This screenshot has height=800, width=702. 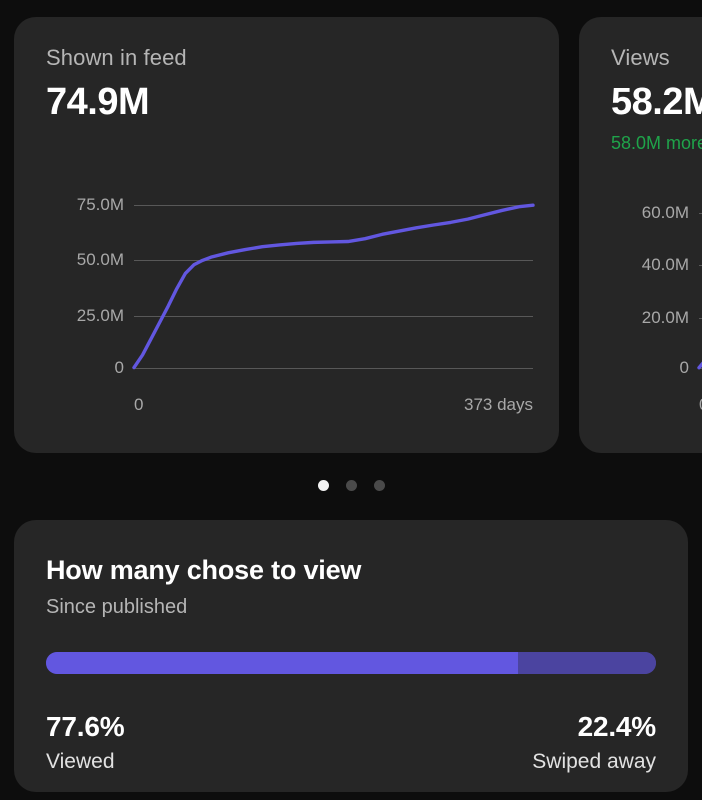 I want to click on panel-title: How many chose to view, so click(x=204, y=570).